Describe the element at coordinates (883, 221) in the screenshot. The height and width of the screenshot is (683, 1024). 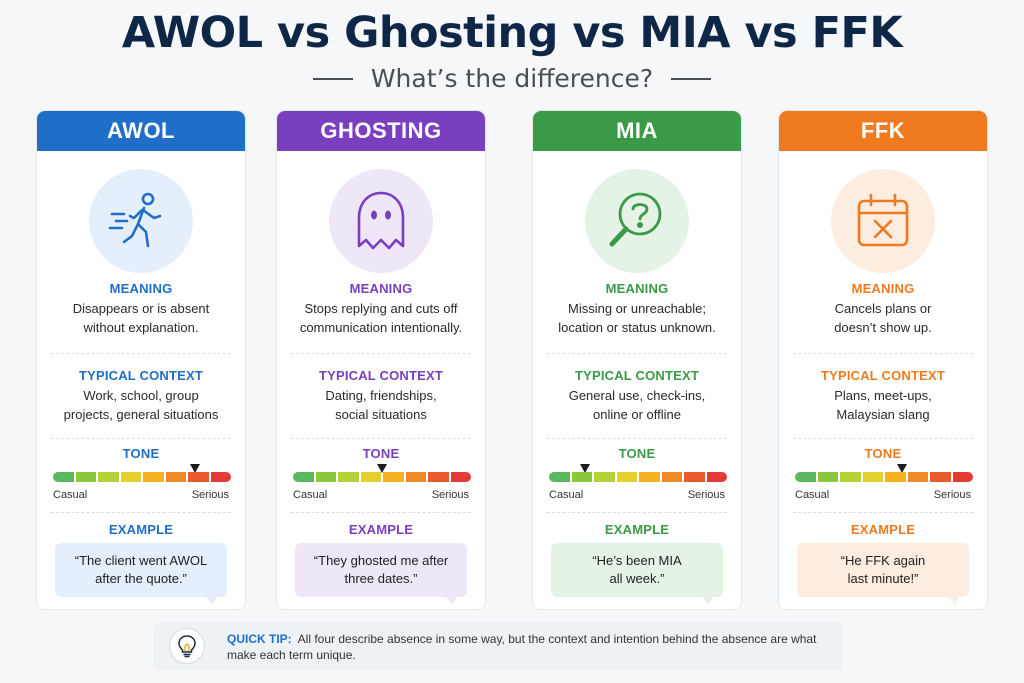
I see `calendar-cancel-icon` at that location.